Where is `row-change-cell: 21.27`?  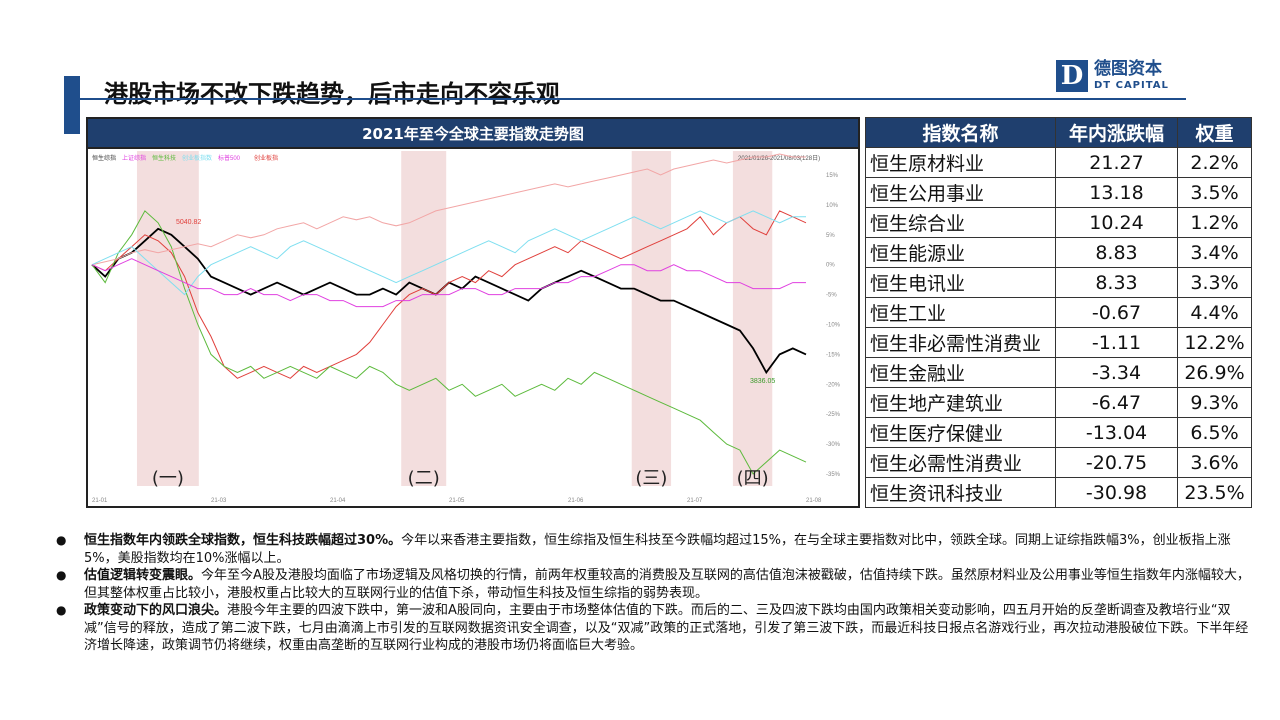 row-change-cell: 21.27 is located at coordinates (1116, 162).